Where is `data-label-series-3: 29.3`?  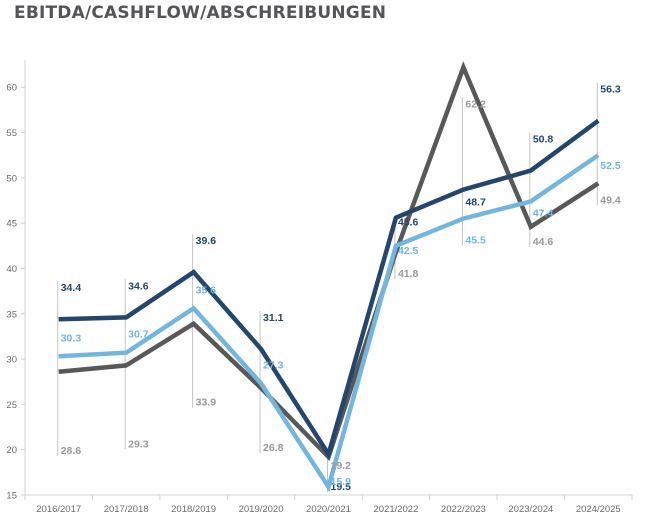 data-label-series-3: 29.3 is located at coordinates (138, 444).